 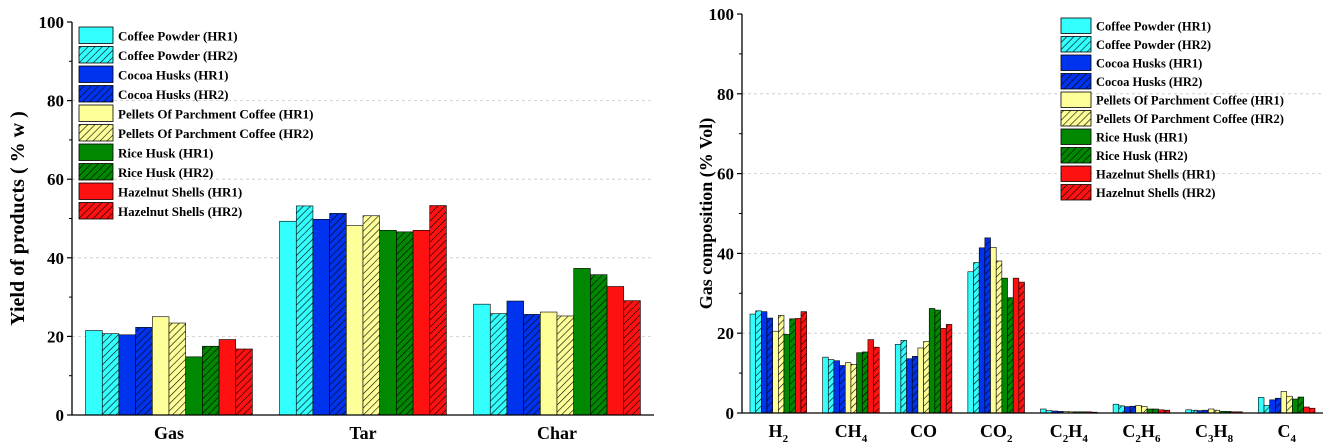 I want to click on bar-co-hazelnut-shells-hr1, so click(x=943, y=371).